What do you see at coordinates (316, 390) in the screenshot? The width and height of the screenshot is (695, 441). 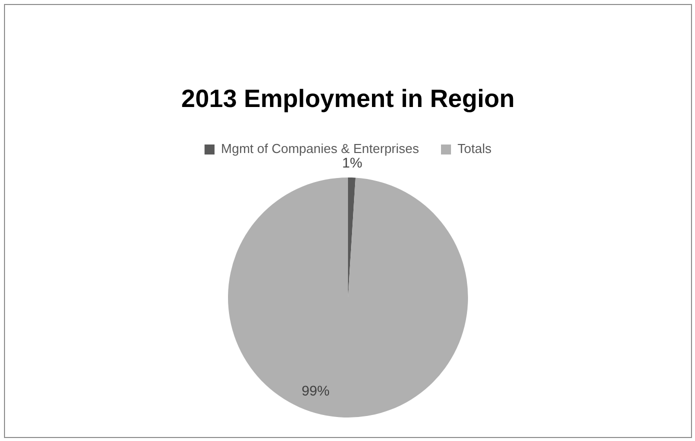 I see `data-label: 99%` at bounding box center [316, 390].